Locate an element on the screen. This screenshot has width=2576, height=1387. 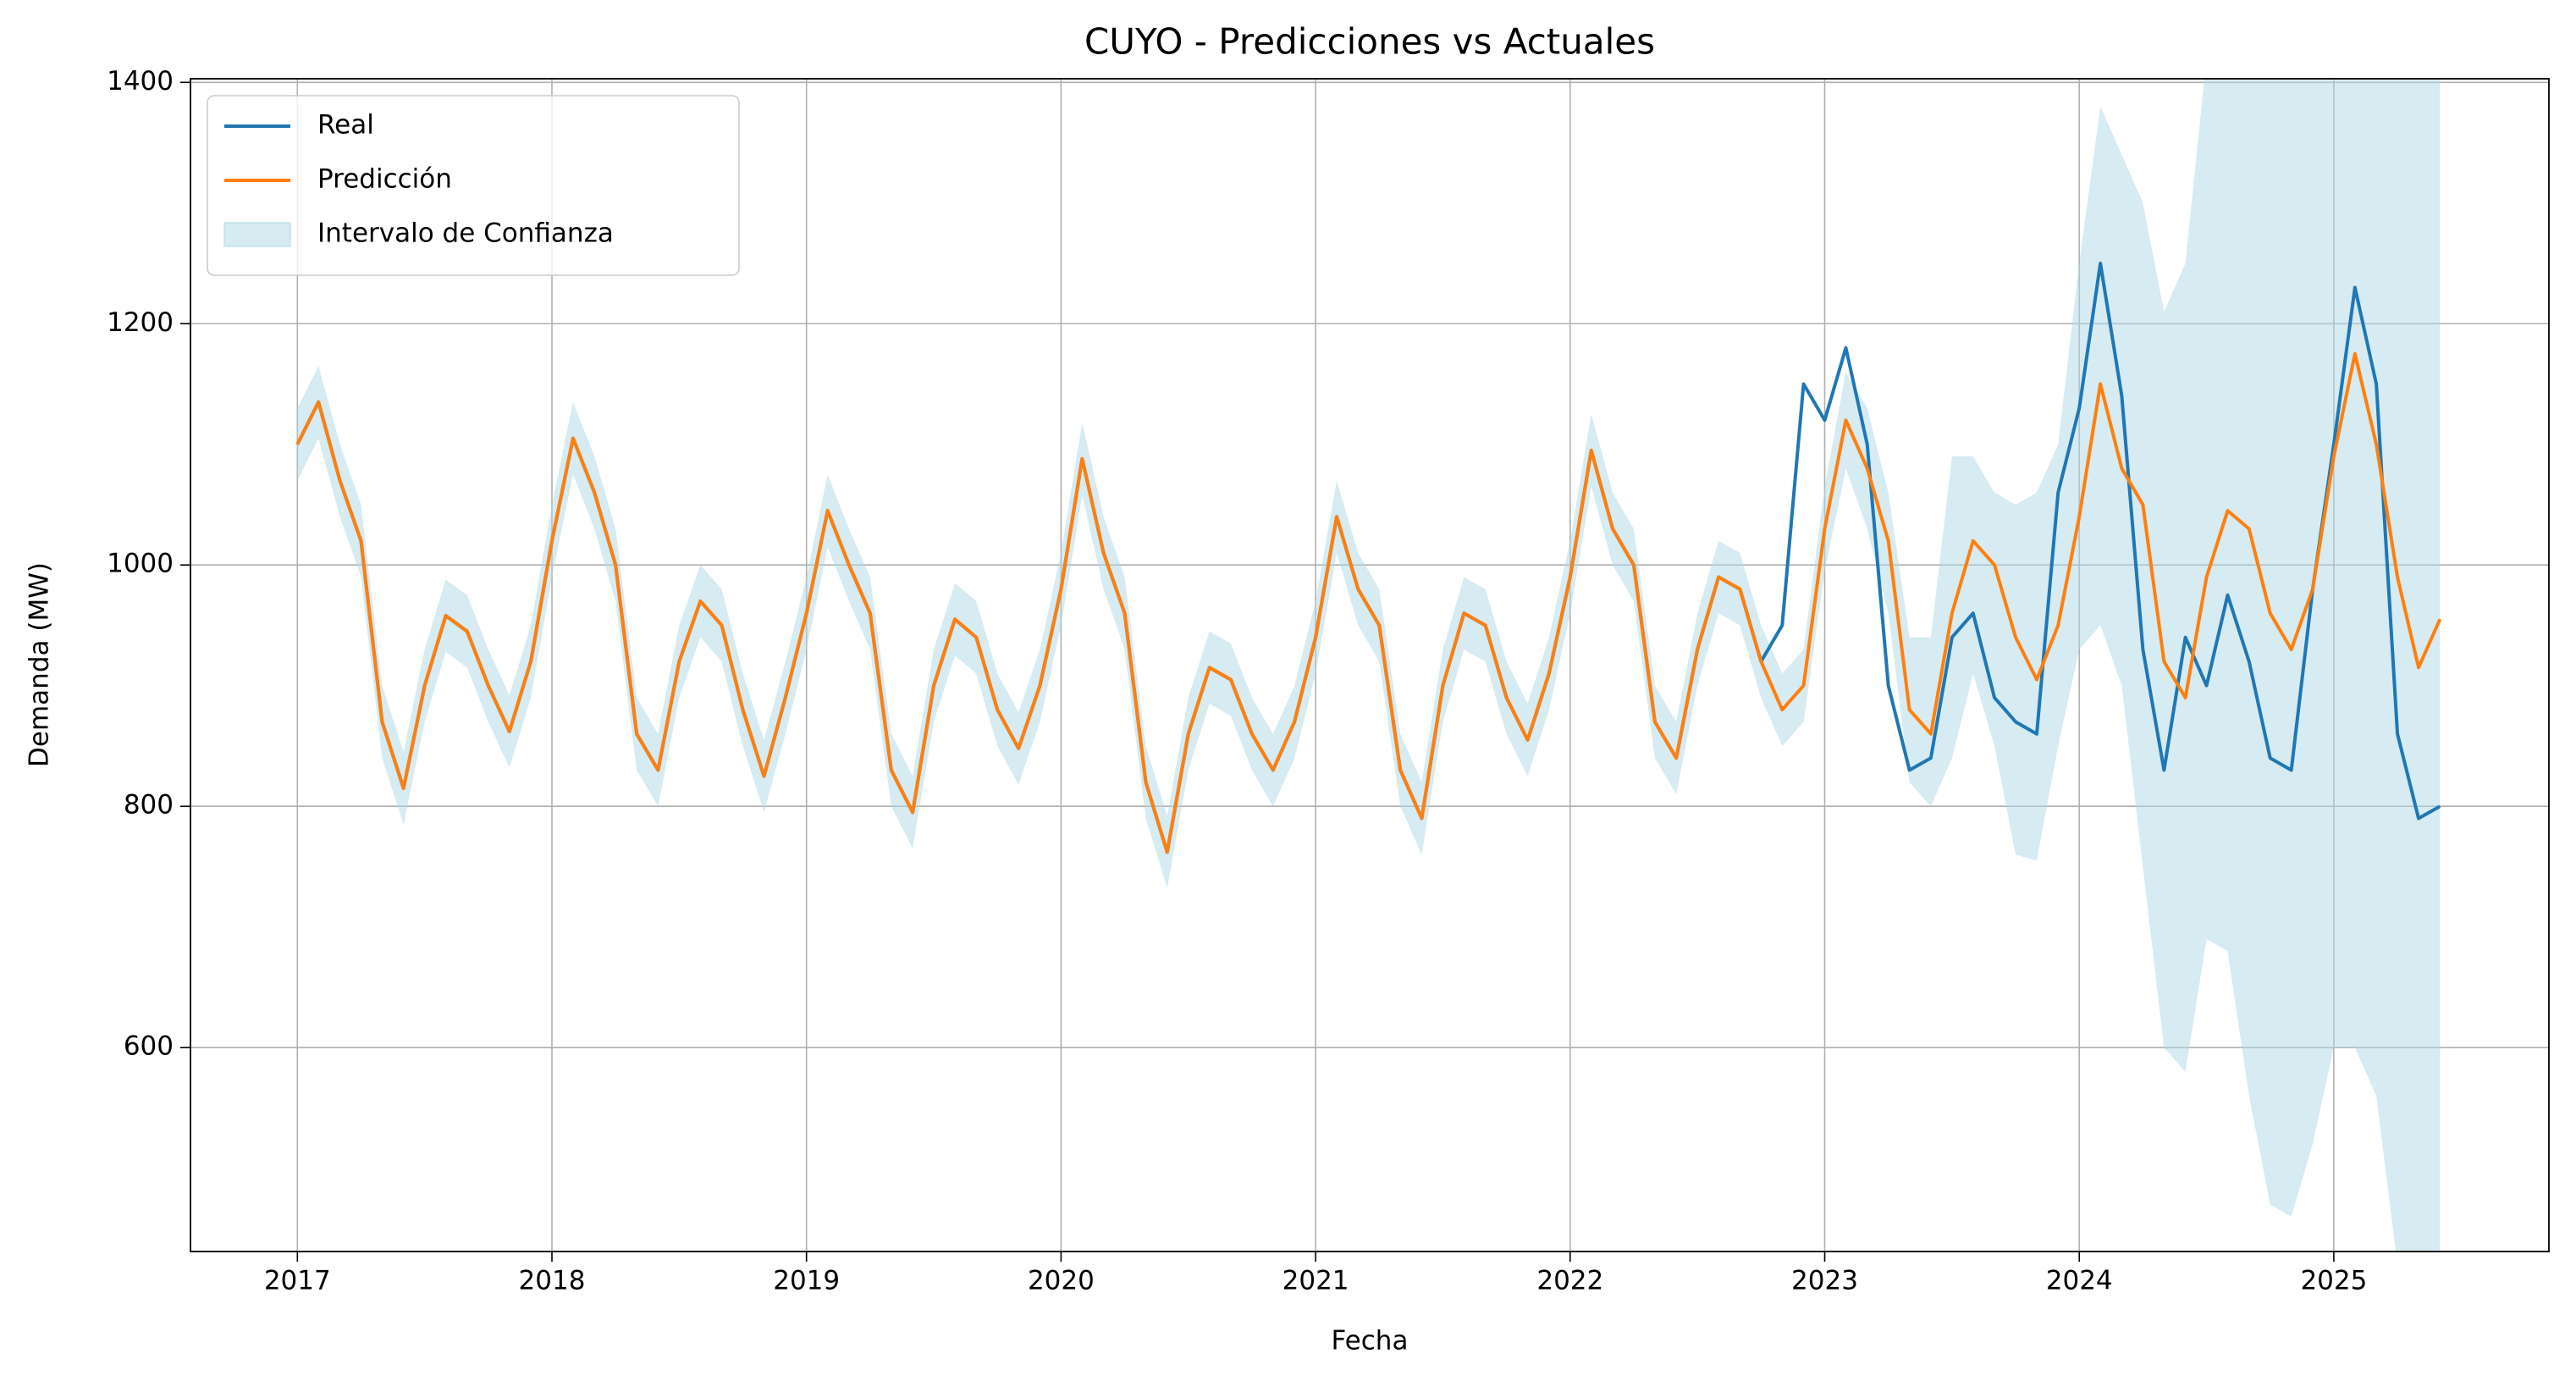
y-tick-label: 800 is located at coordinates (149, 805).